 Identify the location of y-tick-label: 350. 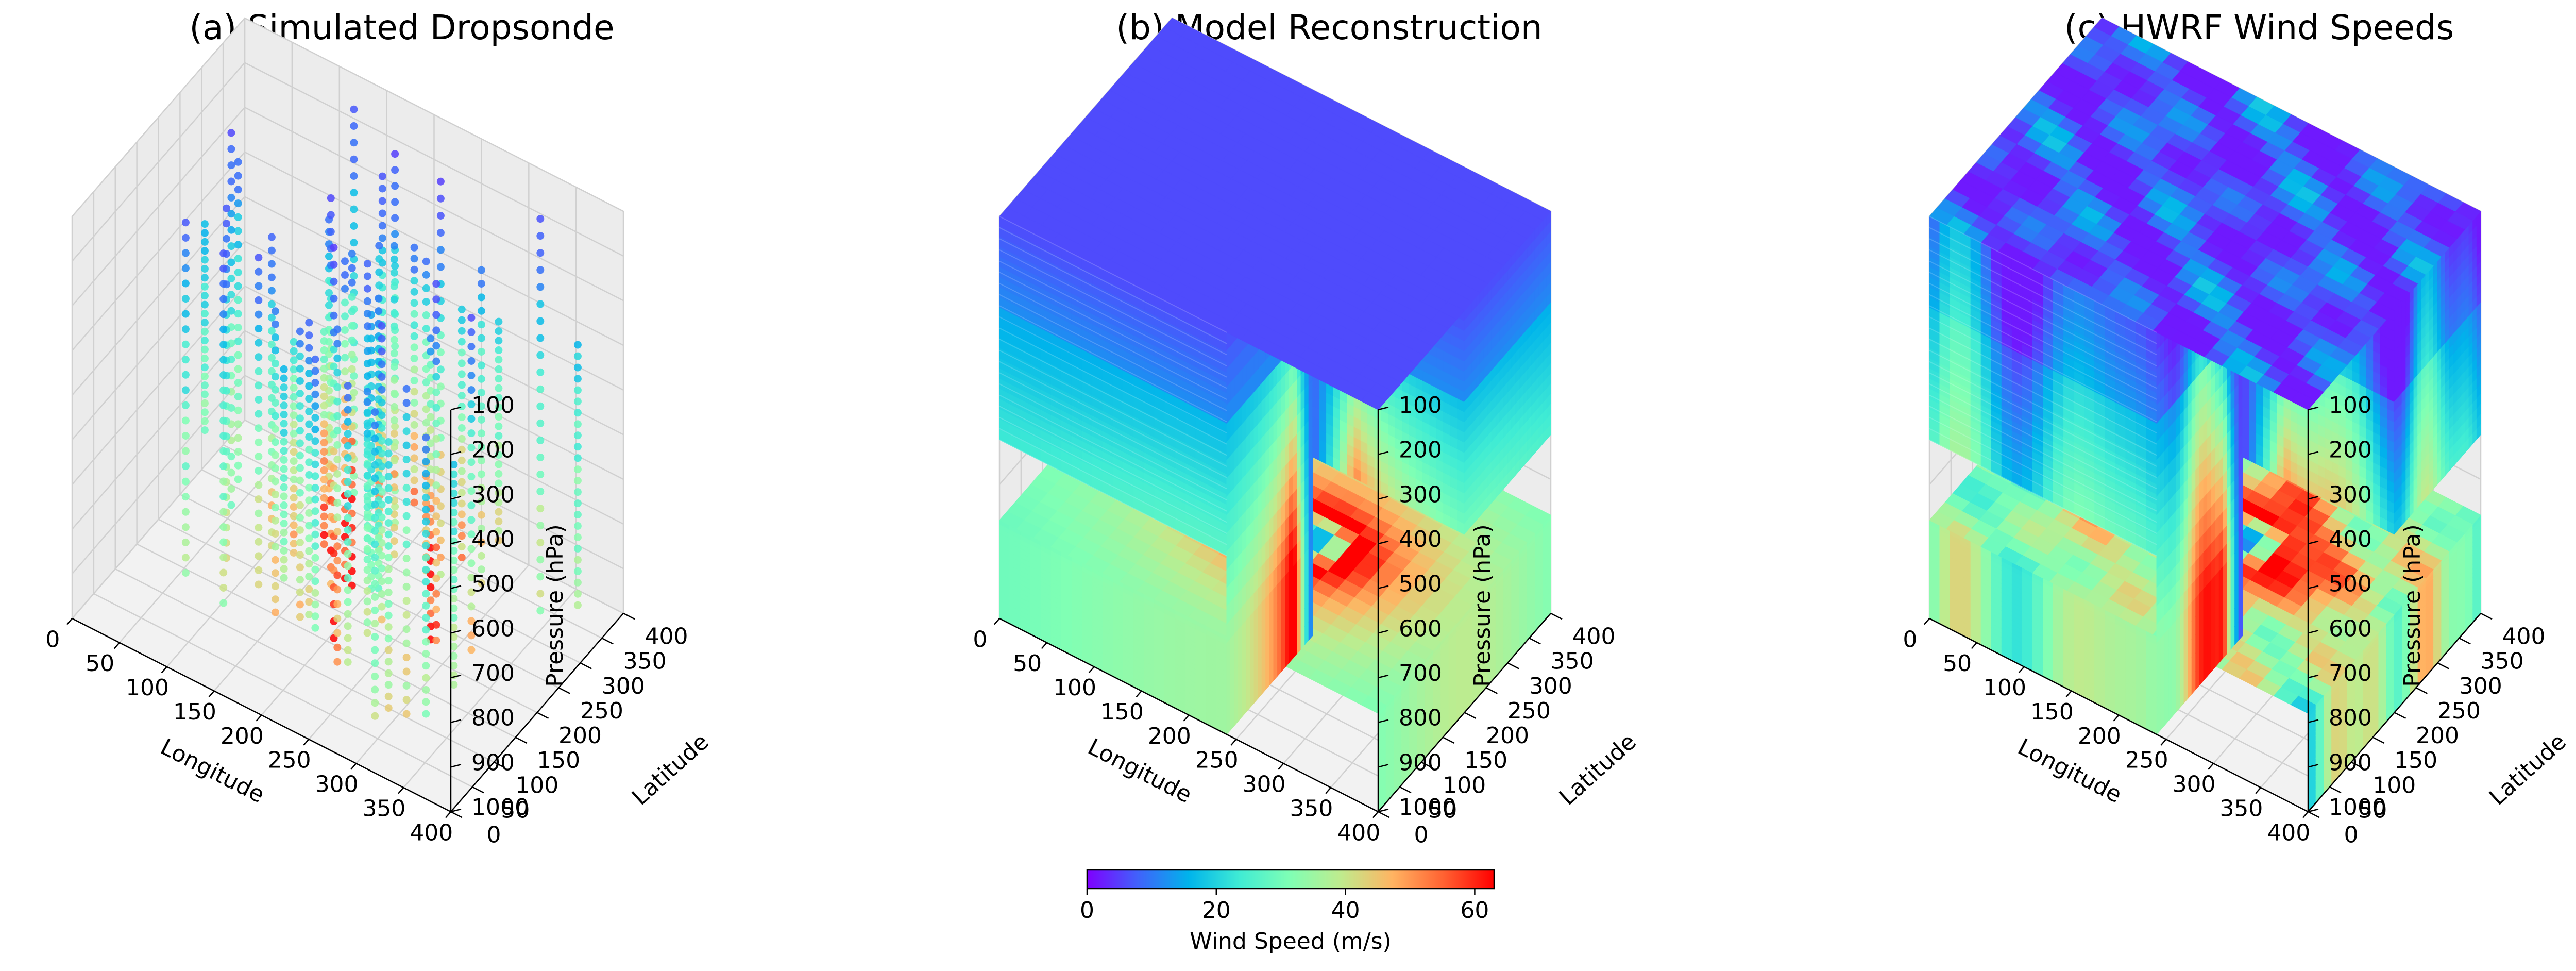
(645, 662).